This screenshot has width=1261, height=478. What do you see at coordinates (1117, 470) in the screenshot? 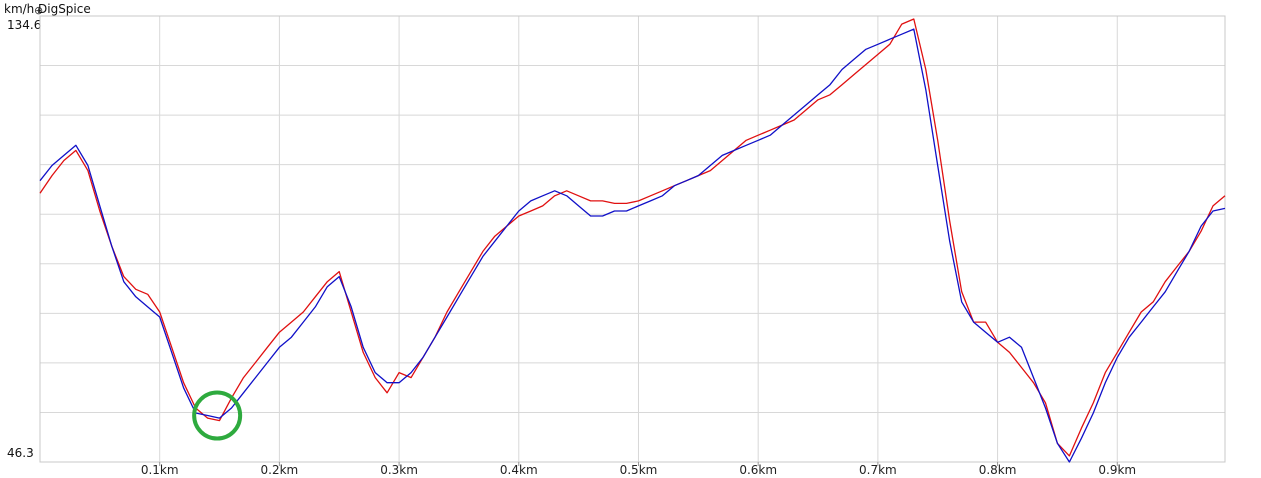
I see `x-tick-label: 0.9km` at bounding box center [1117, 470].